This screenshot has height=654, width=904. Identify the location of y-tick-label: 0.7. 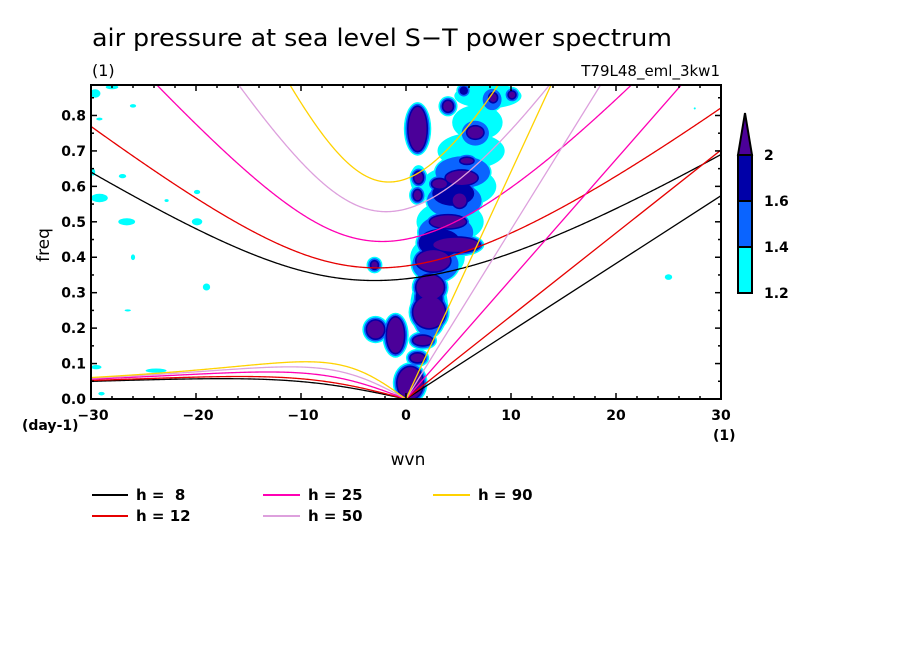
(73, 152).